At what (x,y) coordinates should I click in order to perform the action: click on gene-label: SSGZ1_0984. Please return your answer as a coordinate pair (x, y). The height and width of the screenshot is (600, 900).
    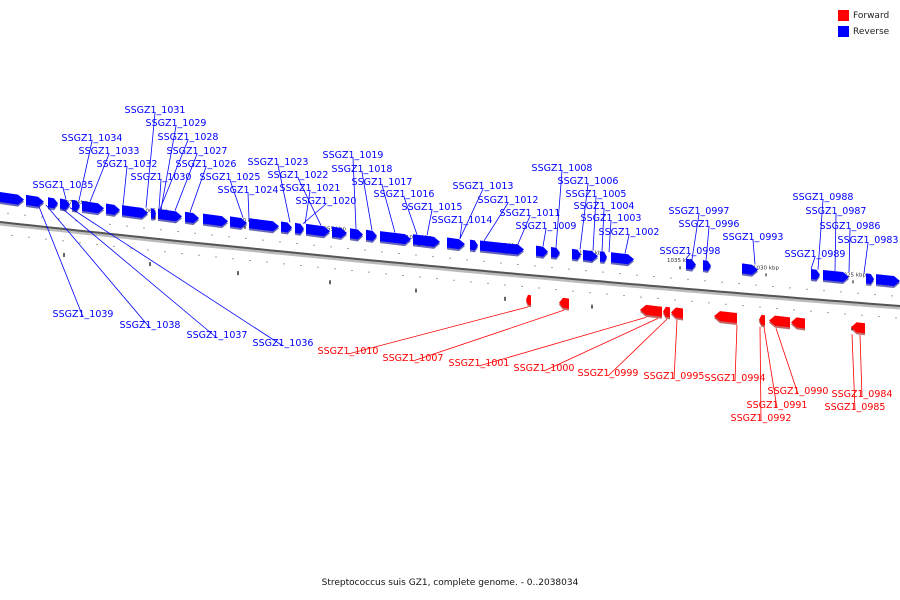
    Looking at the image, I should click on (862, 394).